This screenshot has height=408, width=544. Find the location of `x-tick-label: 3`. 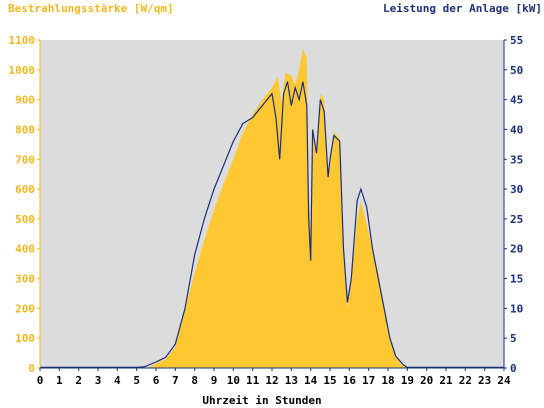

x-tick-label: 3 is located at coordinates (98, 380).